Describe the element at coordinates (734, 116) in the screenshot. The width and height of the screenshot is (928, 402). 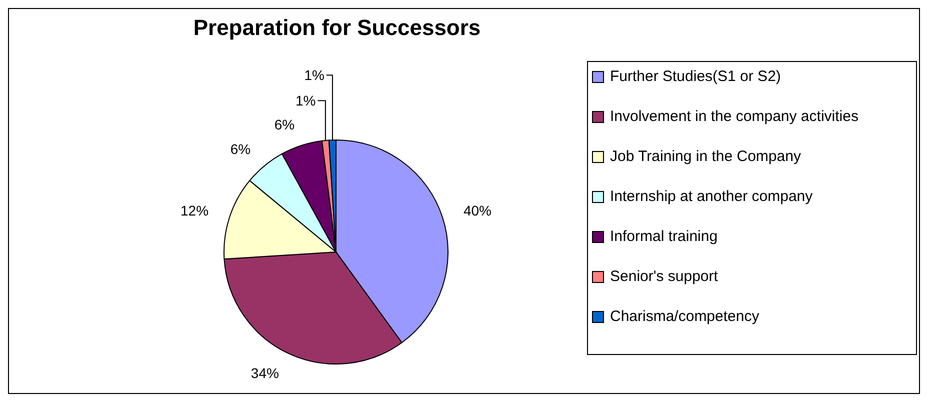
I see `legend-label: Involvement in the company activities` at that location.